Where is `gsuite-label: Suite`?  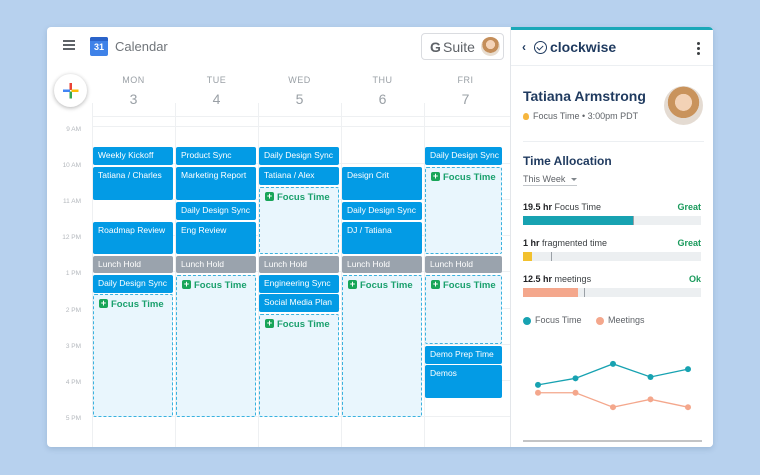 gsuite-label: Suite is located at coordinates (459, 47).